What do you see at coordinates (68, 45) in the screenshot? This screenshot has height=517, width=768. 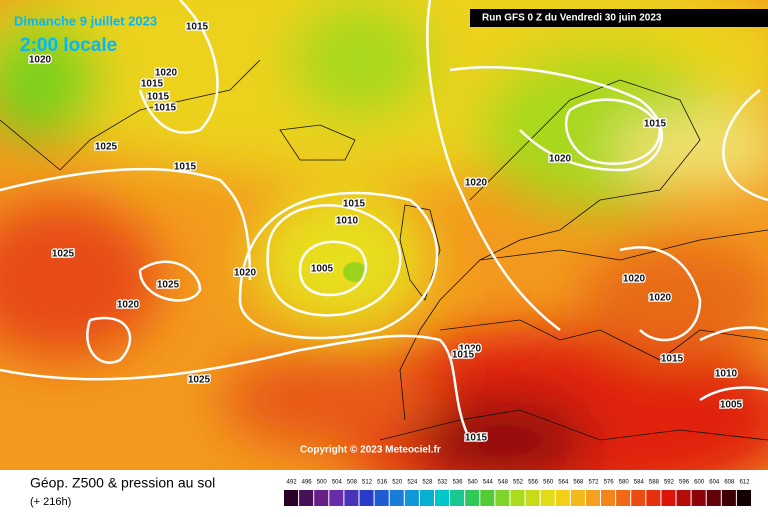 I see `time-label: 2:00 locale` at bounding box center [68, 45].